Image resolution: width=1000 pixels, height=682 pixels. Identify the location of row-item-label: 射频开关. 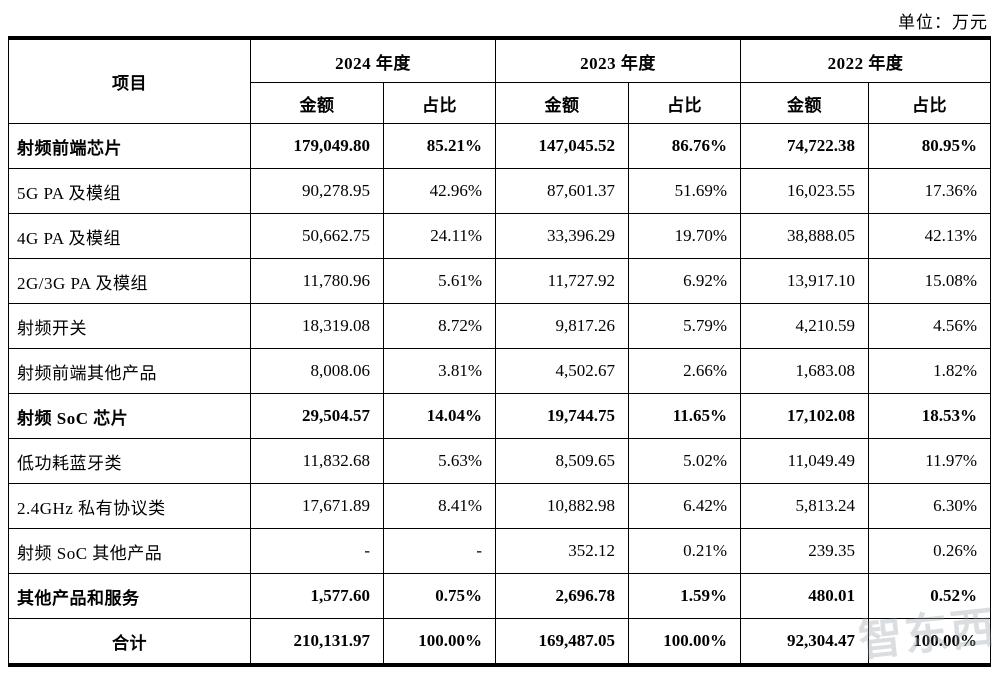
(129, 326).